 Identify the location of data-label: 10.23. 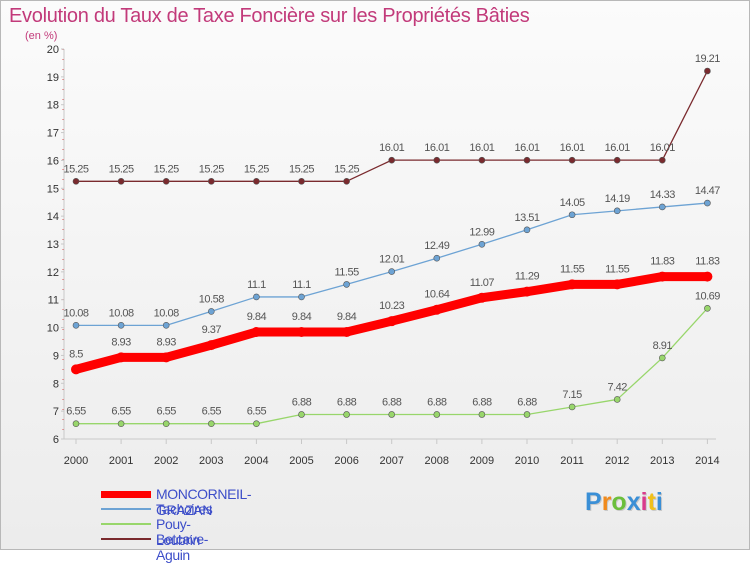
(391, 306).